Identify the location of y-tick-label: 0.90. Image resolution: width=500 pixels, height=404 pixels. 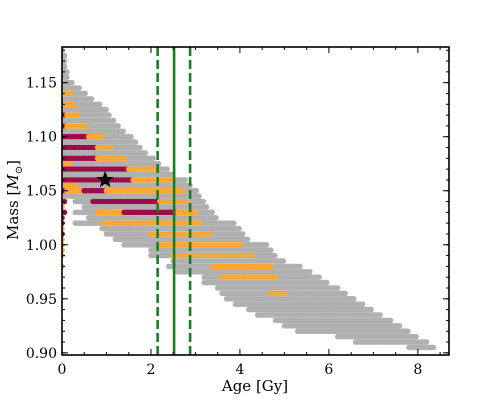
(41, 354).